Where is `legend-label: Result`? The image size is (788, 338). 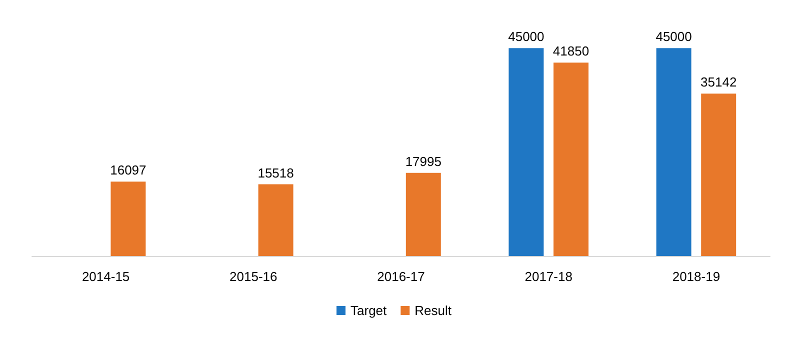
legend-label: Result is located at coordinates (433, 310).